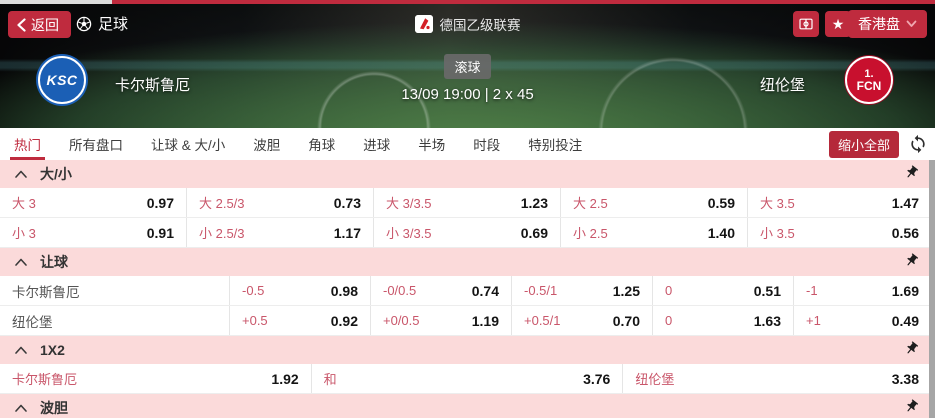 The width and height of the screenshot is (935, 418). I want to click on away-logo-line1: 1., so click(869, 73).